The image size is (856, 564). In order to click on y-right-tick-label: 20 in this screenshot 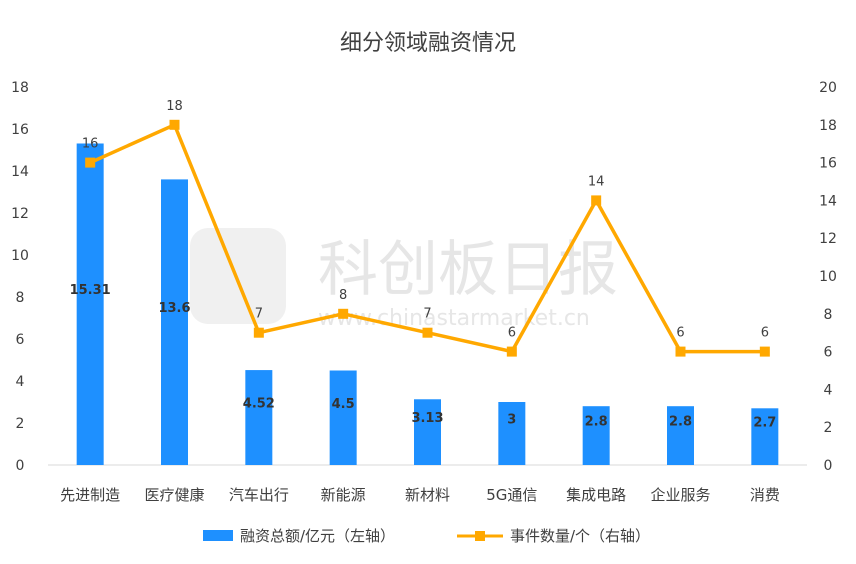, I will do `click(828, 88)`.